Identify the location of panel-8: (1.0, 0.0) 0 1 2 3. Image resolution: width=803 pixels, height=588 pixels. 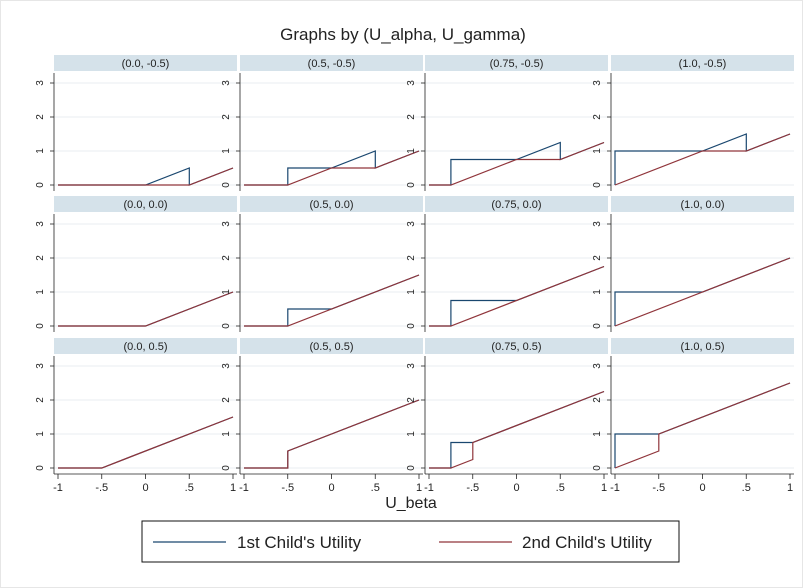
(693, 264).